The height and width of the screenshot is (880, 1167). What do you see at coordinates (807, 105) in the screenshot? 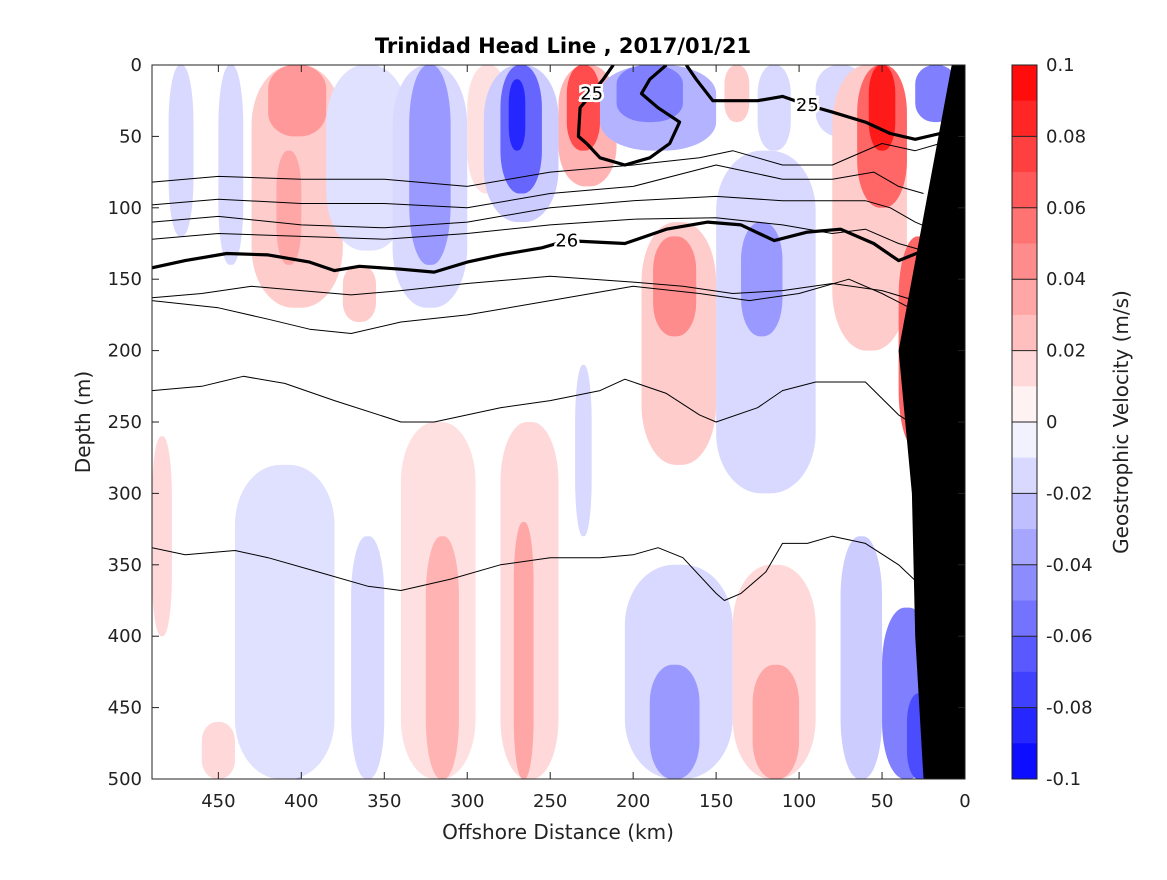
I see `contour-label-2: 25` at bounding box center [807, 105].